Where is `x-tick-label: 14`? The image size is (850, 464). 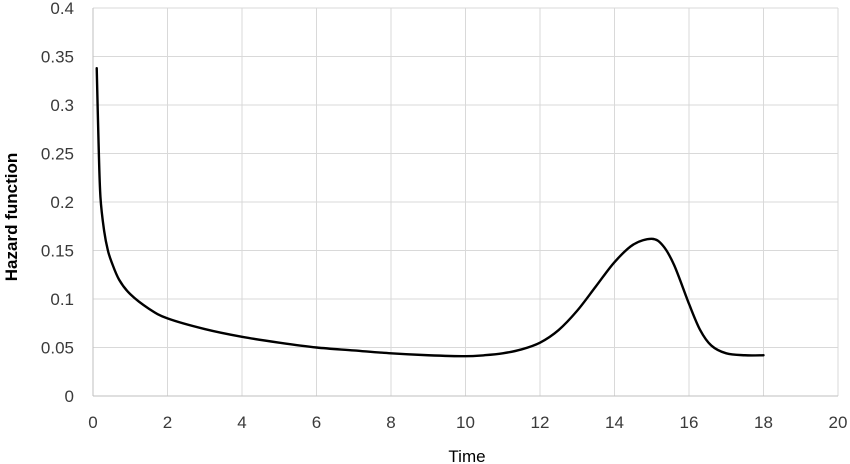 x-tick-label: 14 is located at coordinates (614, 422).